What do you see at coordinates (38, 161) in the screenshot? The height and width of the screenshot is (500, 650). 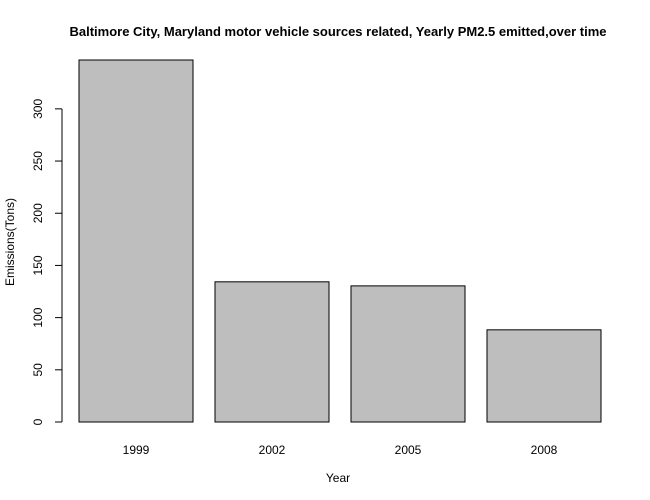 I see `y-tick-label-250: 250` at bounding box center [38, 161].